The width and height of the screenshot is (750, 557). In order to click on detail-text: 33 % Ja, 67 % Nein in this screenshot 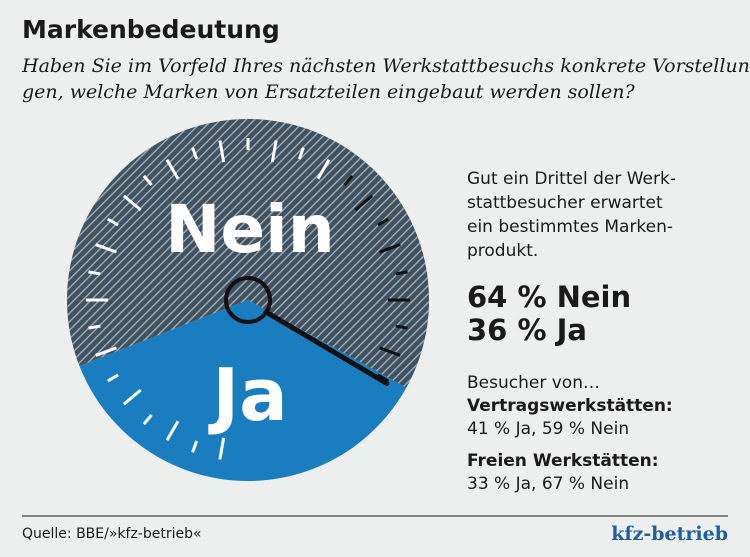, I will do `click(548, 484)`.